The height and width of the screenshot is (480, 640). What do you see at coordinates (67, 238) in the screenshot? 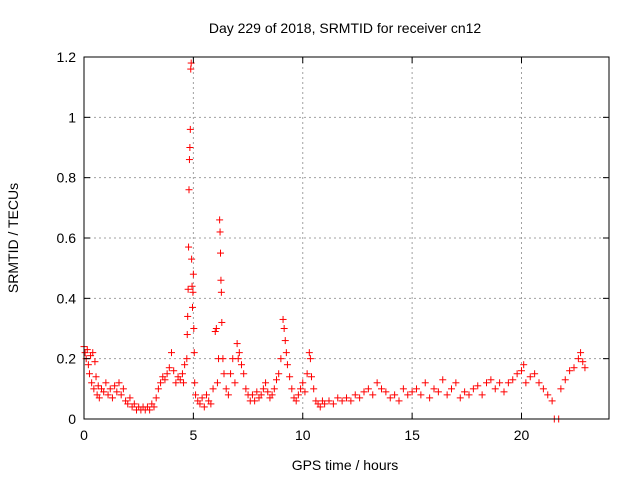
I see `y-tick-label: 0.6` at bounding box center [67, 238].